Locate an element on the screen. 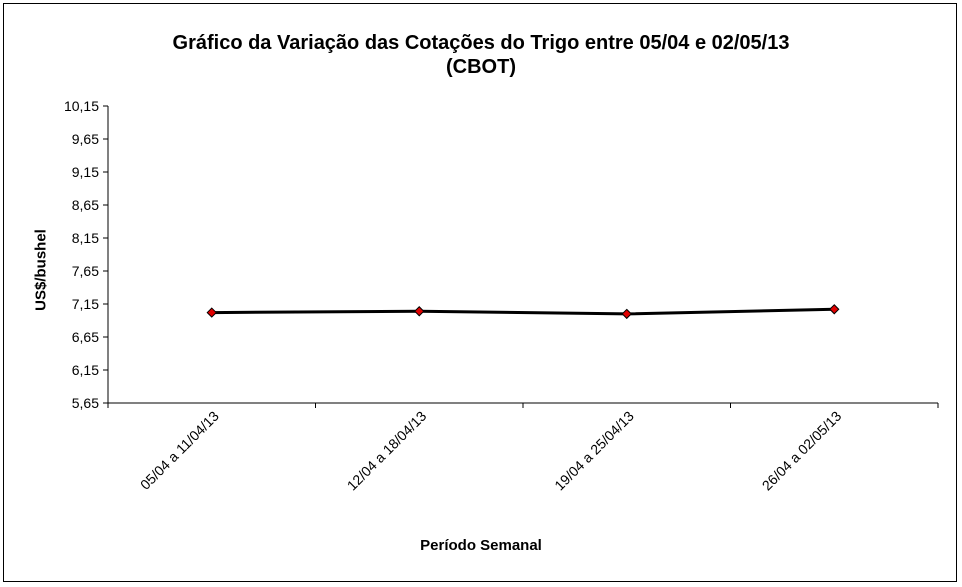 The height and width of the screenshot is (587, 962). y-tick-label: 6,65 is located at coordinates (85, 337).